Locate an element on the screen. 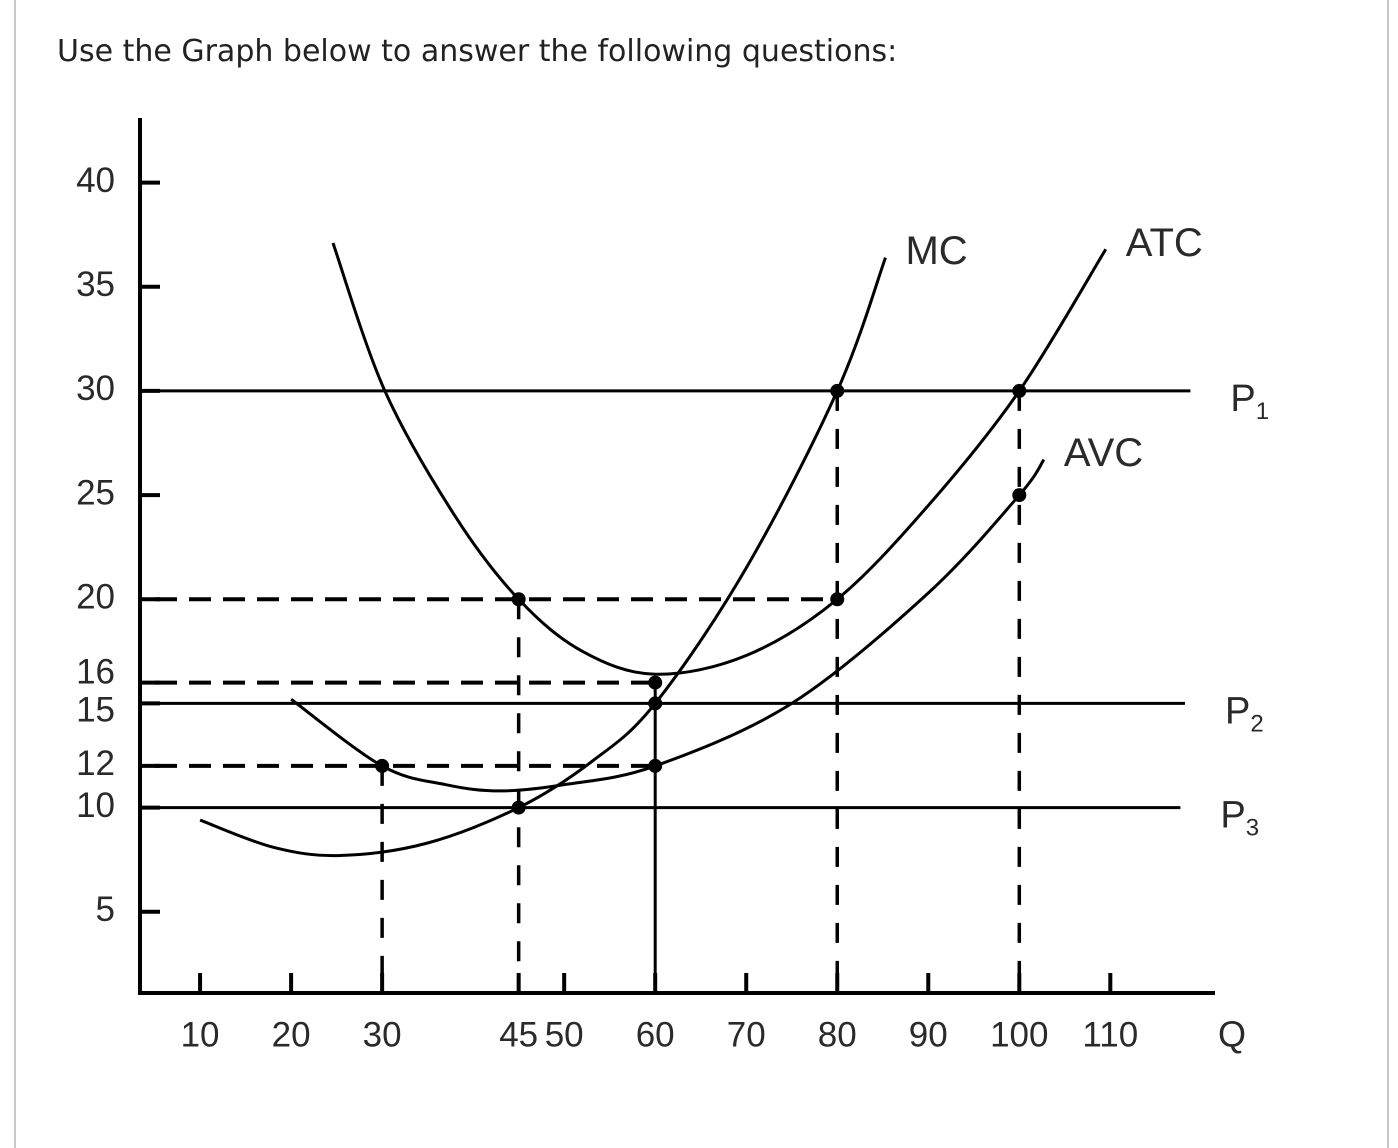 The image size is (1398, 1148). price-label: P2 is located at coordinates (1244, 713).